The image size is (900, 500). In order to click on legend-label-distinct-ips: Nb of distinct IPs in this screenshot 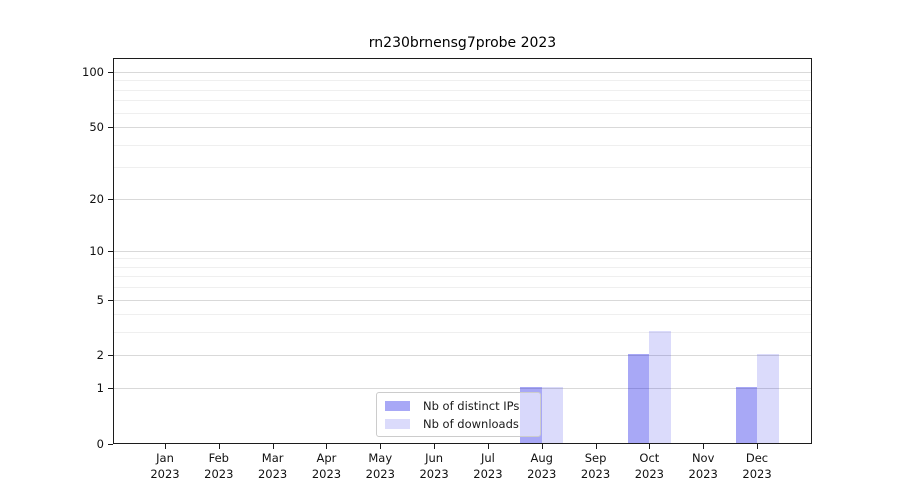, I will do `click(471, 405)`.